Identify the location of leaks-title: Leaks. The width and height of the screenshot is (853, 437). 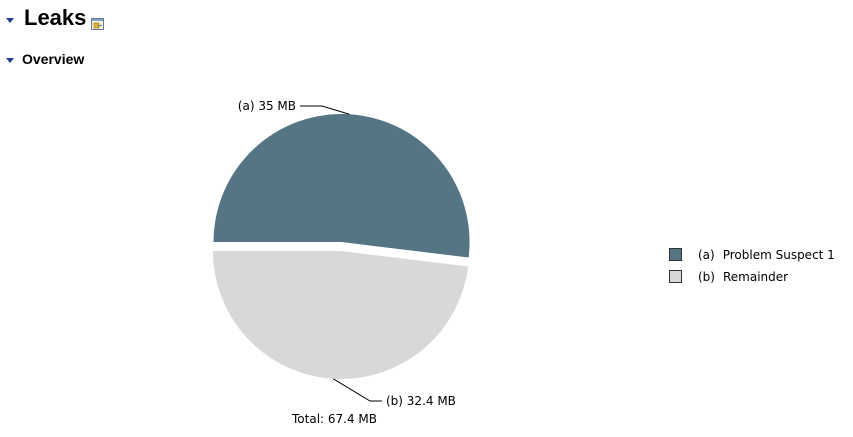
(55, 17).